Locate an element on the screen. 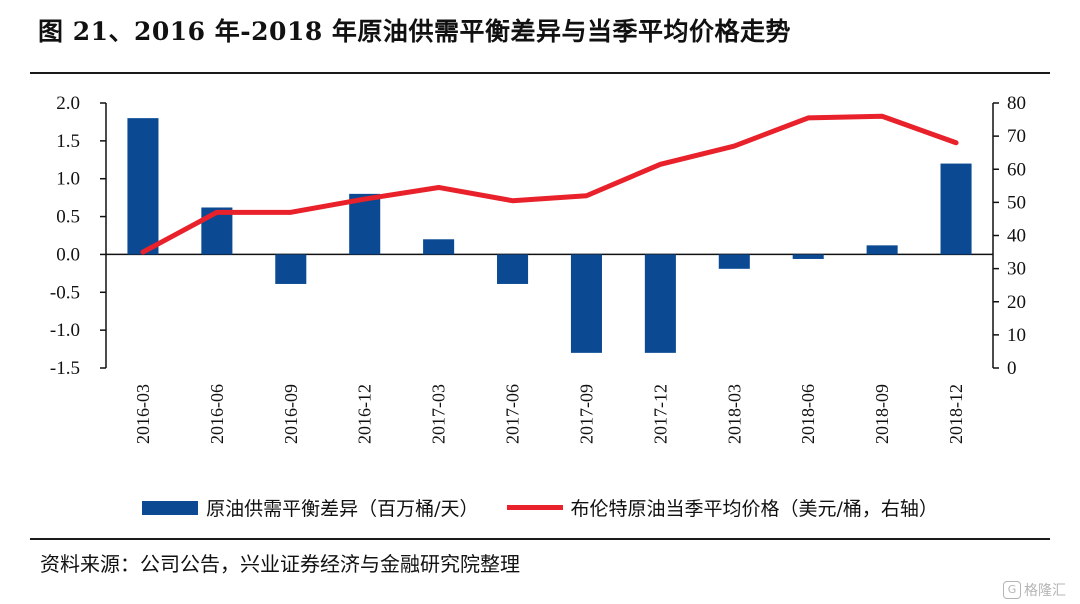  chart-legend: 原油供需平衡差异（百万桶/天） 布伦特原油当季平均价格（美元/桶，右轴） is located at coordinates (540, 507).